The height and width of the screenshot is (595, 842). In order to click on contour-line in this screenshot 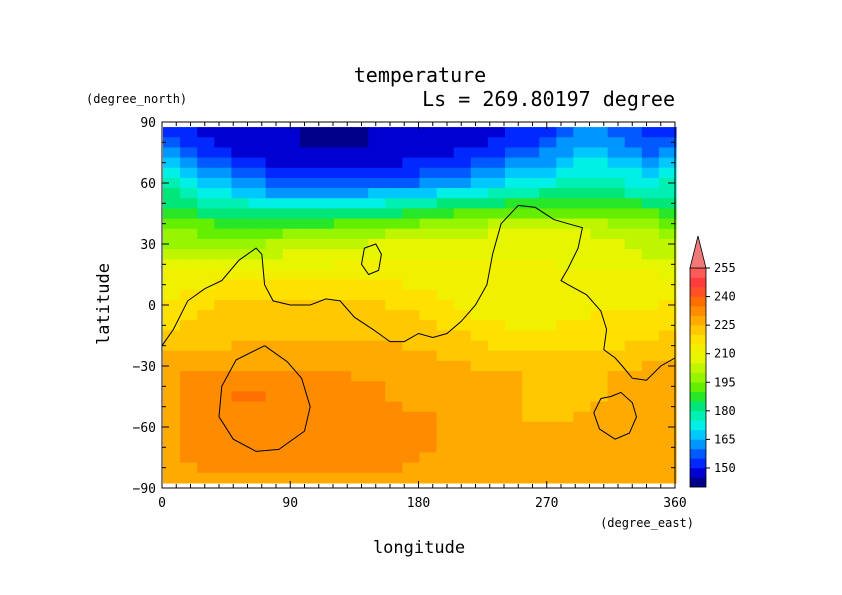, I will do `click(371, 259)`.